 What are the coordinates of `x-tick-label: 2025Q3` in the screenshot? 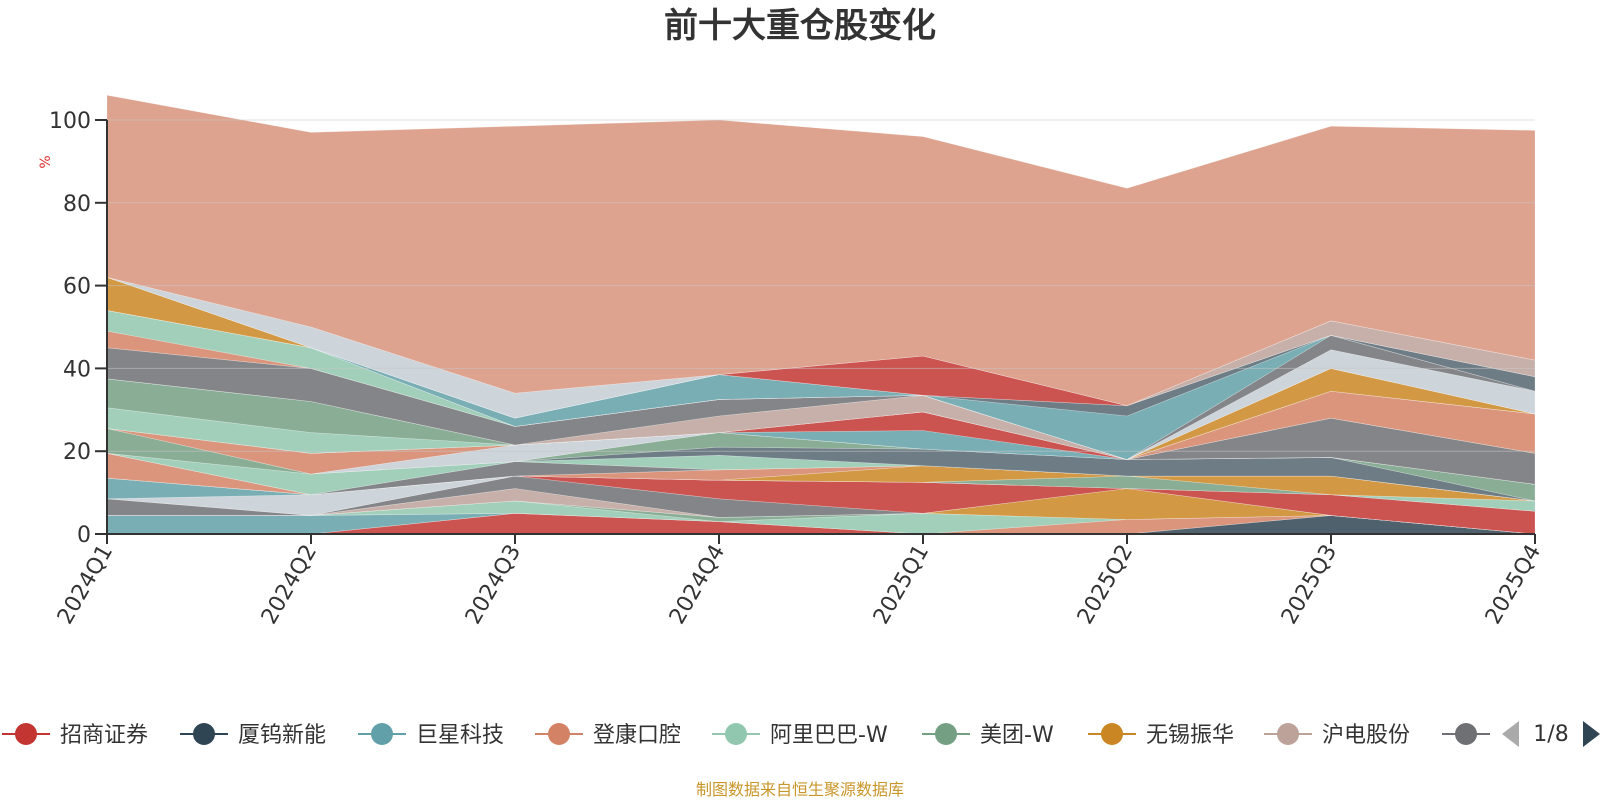 It's located at (1309, 585).